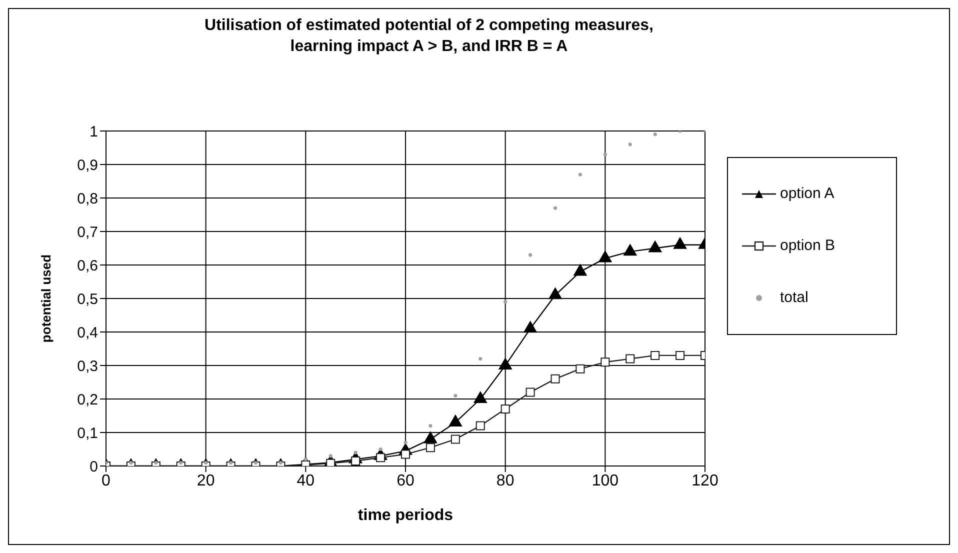 The height and width of the screenshot is (553, 958). Describe the element at coordinates (87, 366) in the screenshot. I see `y-tick-label: 0,3` at that location.